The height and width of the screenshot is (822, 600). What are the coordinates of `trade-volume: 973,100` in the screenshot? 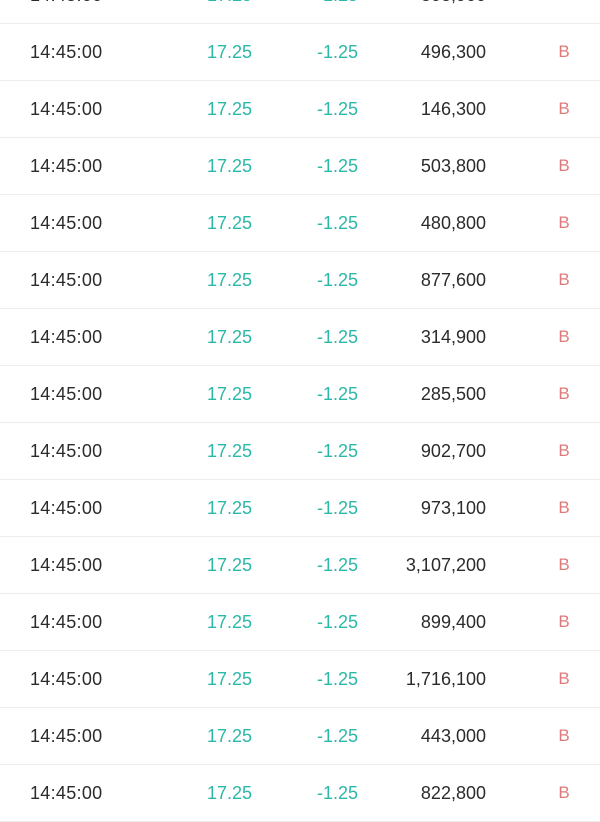 It's located at (453, 508).